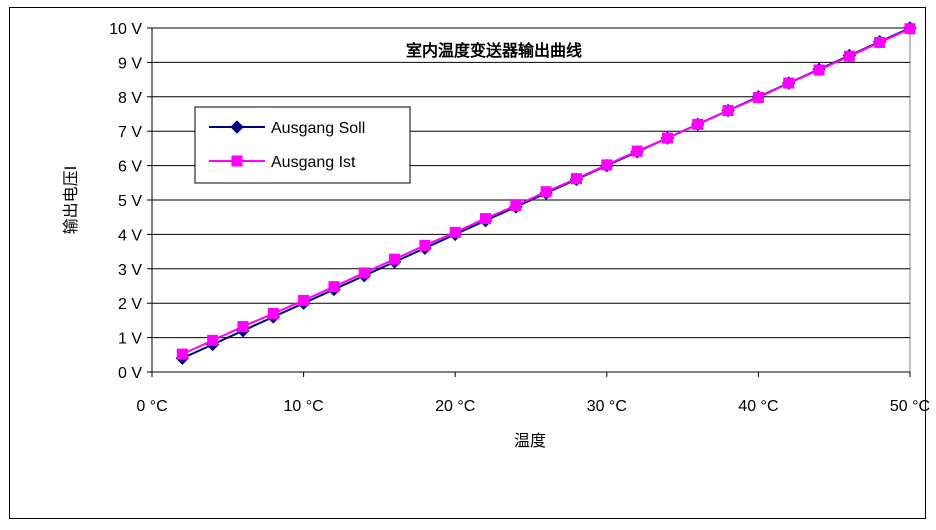 The height and width of the screenshot is (530, 936). I want to click on chart-title: 室内温度变送器输出曲线, so click(494, 50).